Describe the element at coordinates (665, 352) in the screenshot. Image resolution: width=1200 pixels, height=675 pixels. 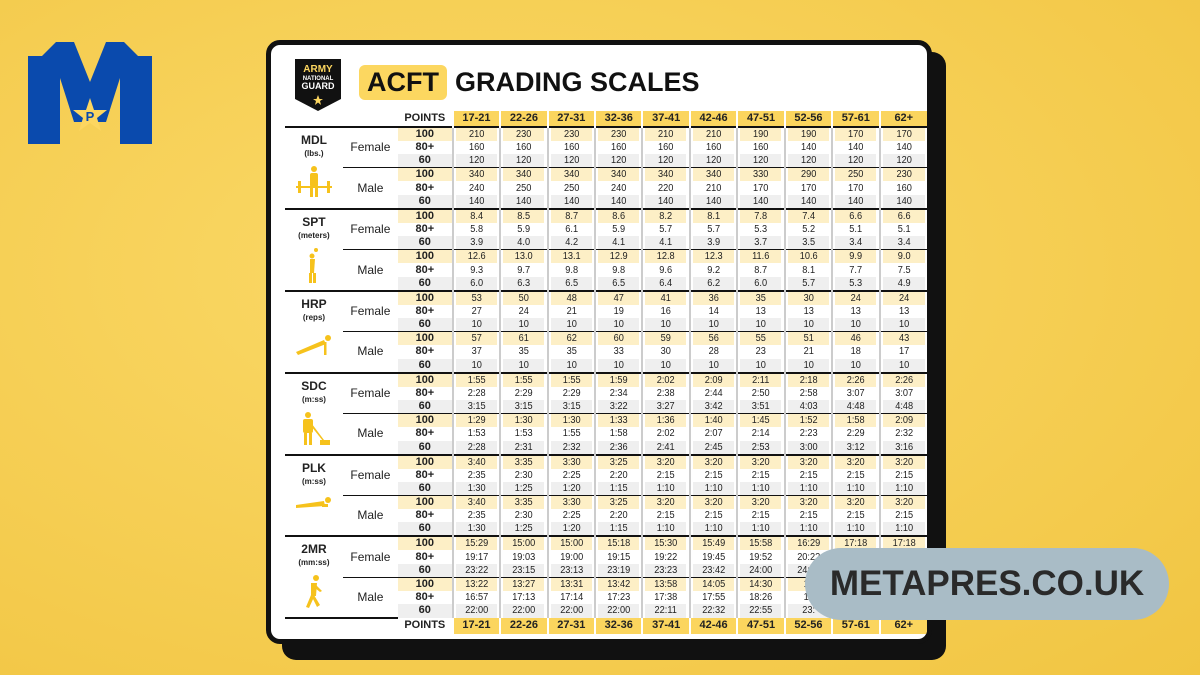
I see `score-cell: 30` at that location.